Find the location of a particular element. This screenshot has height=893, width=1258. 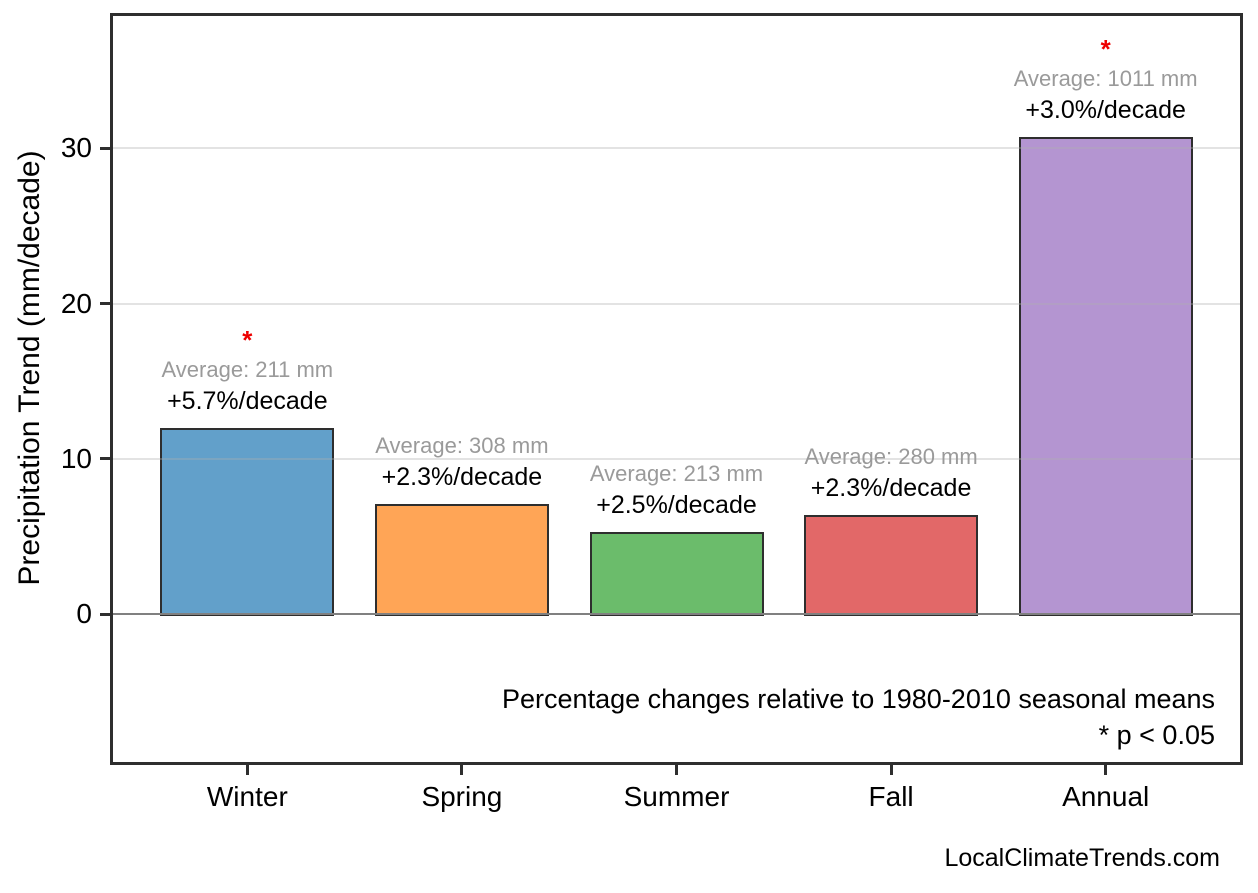

average-label: Average: 1011 mm is located at coordinates (1105, 79).